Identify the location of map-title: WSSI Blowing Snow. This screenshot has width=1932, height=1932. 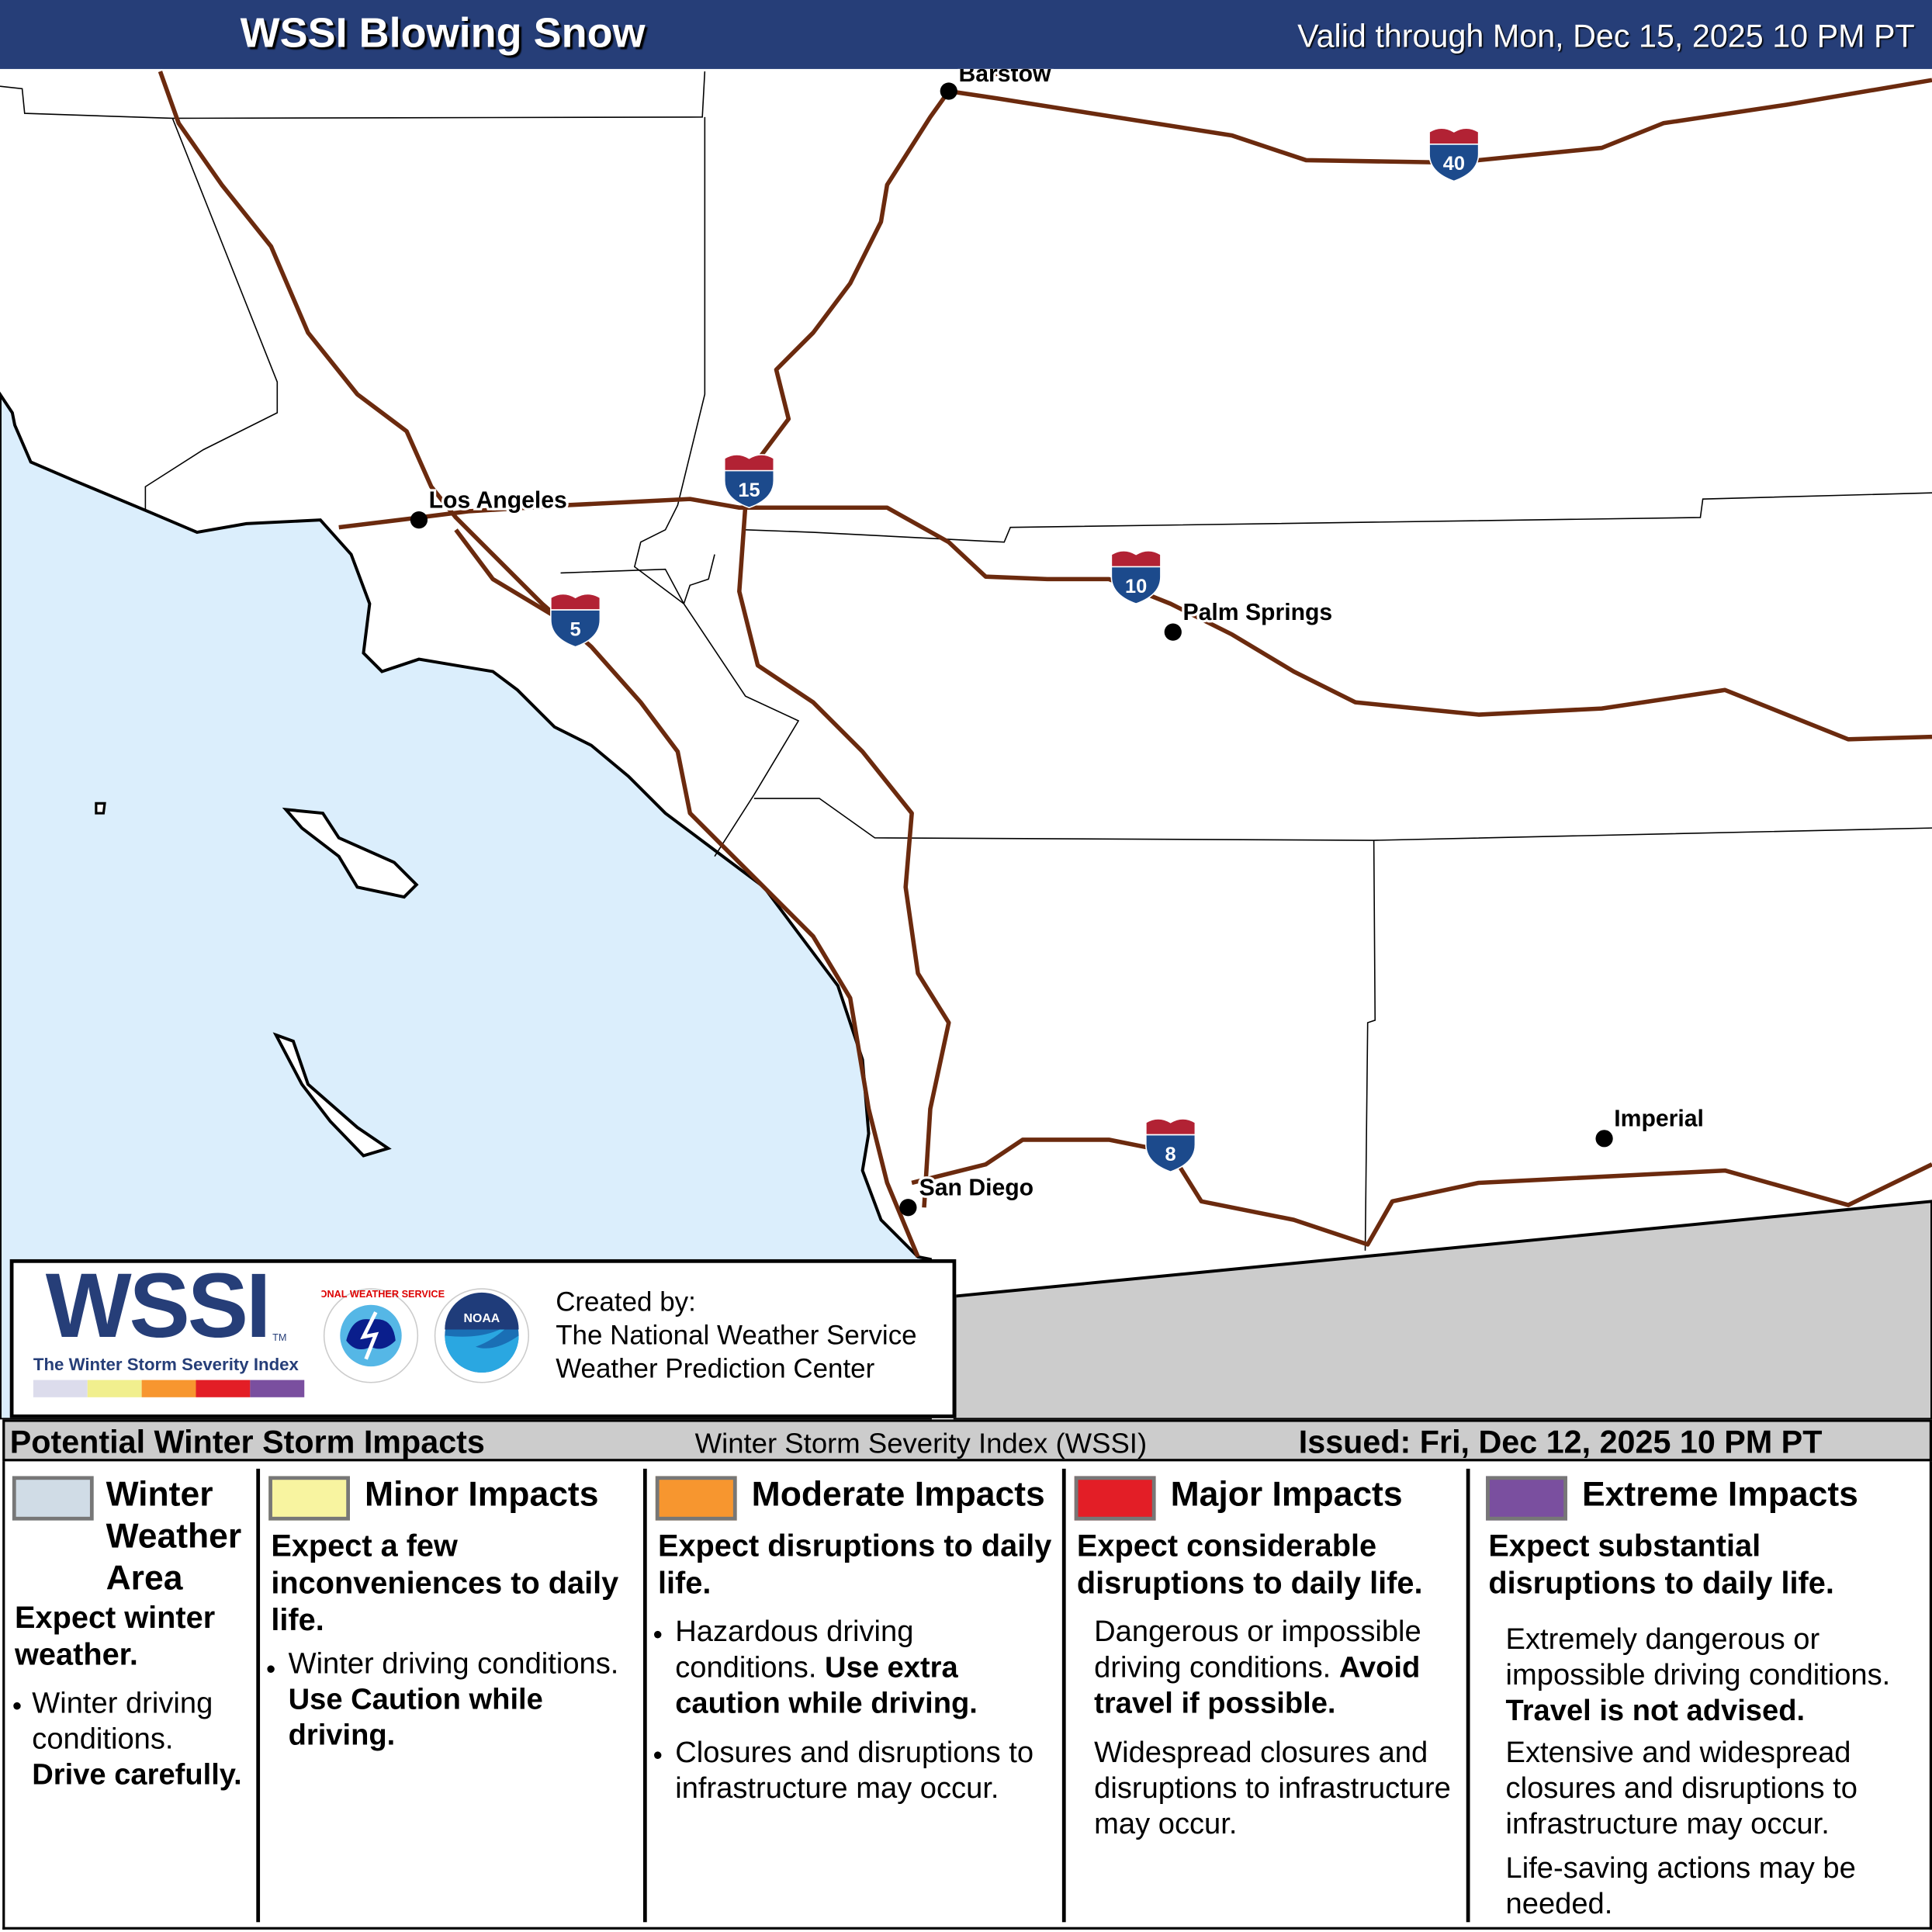
(443, 33).